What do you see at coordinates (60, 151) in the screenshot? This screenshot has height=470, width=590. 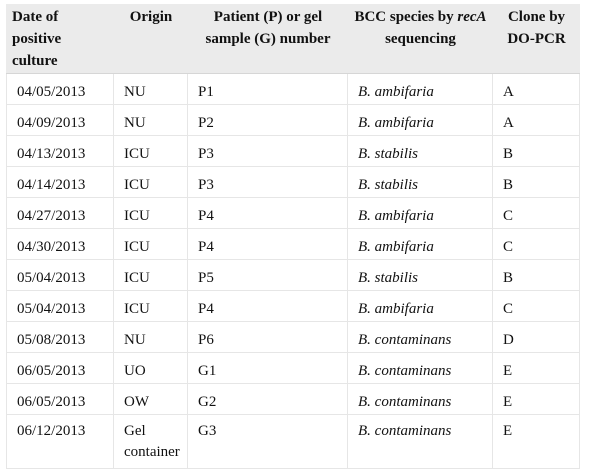 I see `cell-date: 04/13/2013` at bounding box center [60, 151].